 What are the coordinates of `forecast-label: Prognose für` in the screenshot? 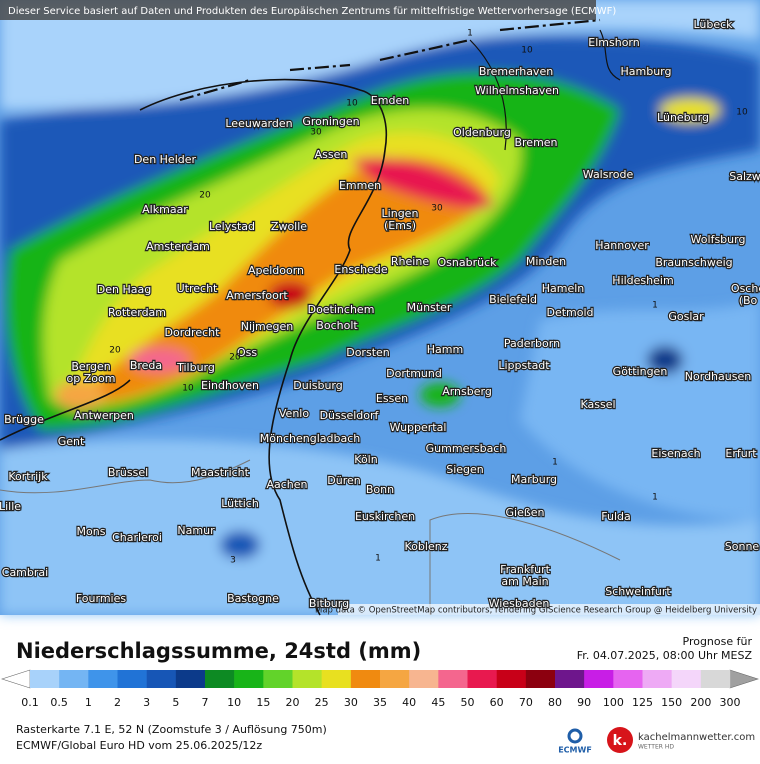 It's located at (718, 641).